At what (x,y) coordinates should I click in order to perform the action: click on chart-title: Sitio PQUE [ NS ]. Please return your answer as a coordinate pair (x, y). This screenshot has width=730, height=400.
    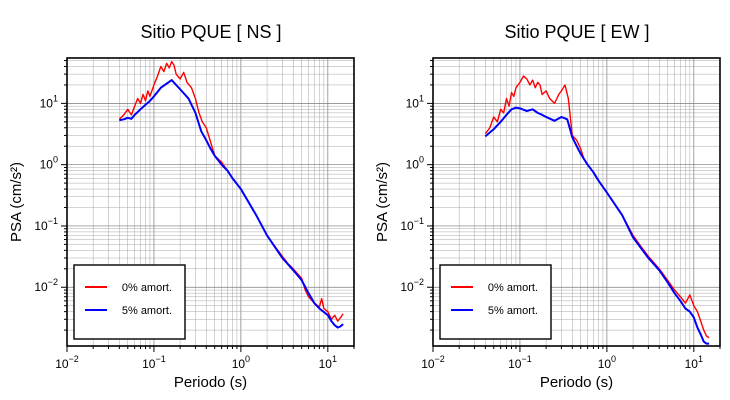
    Looking at the image, I should click on (210, 32).